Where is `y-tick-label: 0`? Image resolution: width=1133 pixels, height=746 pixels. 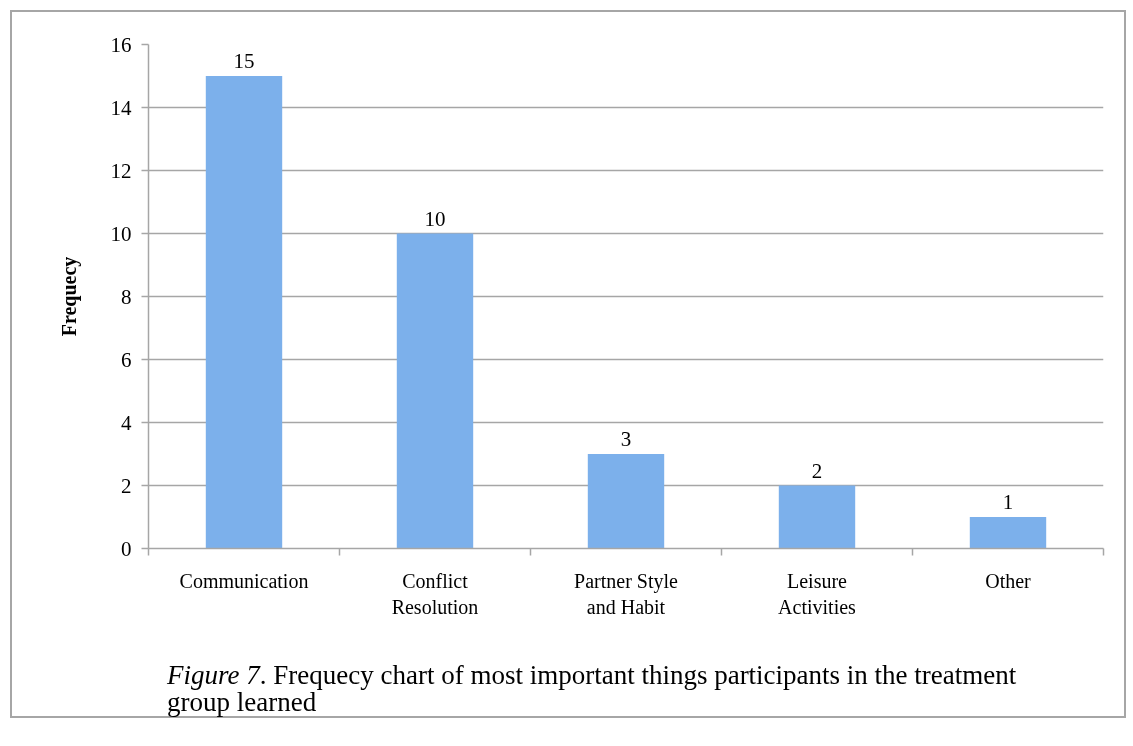 y-tick-label: 0 is located at coordinates (126, 548).